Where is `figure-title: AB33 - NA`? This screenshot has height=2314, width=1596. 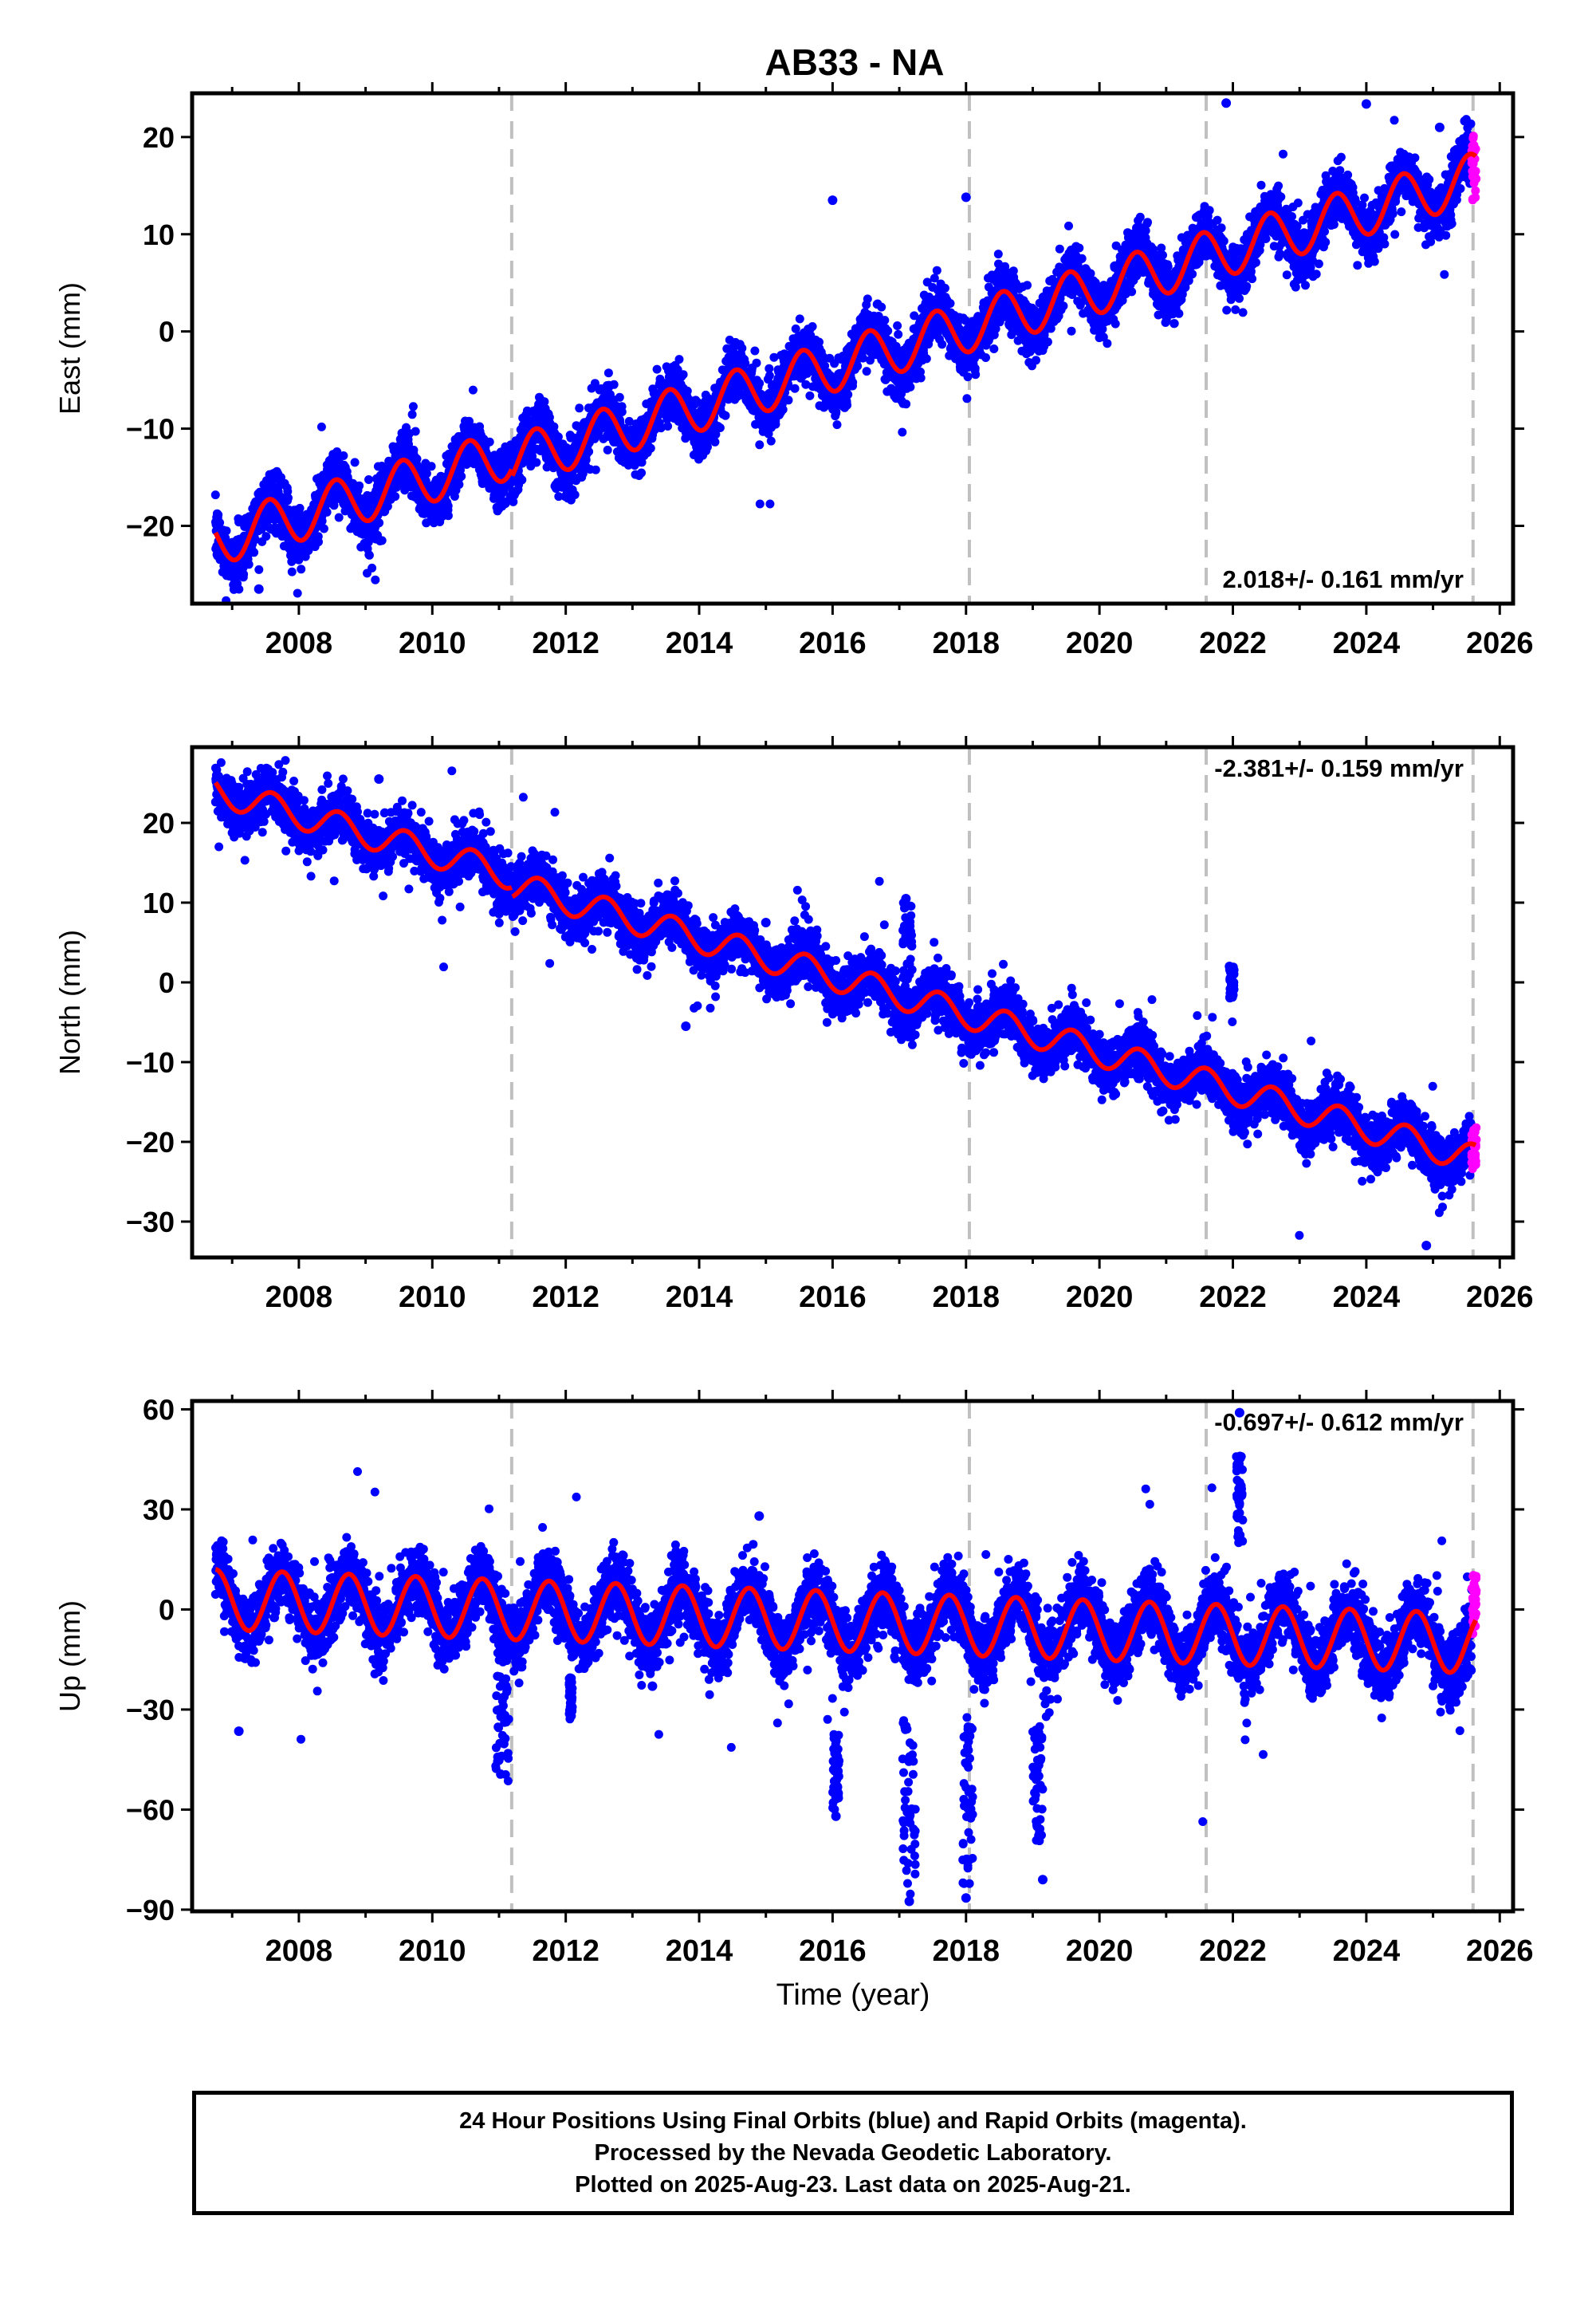
figure-title: AB33 - NA is located at coordinates (855, 62).